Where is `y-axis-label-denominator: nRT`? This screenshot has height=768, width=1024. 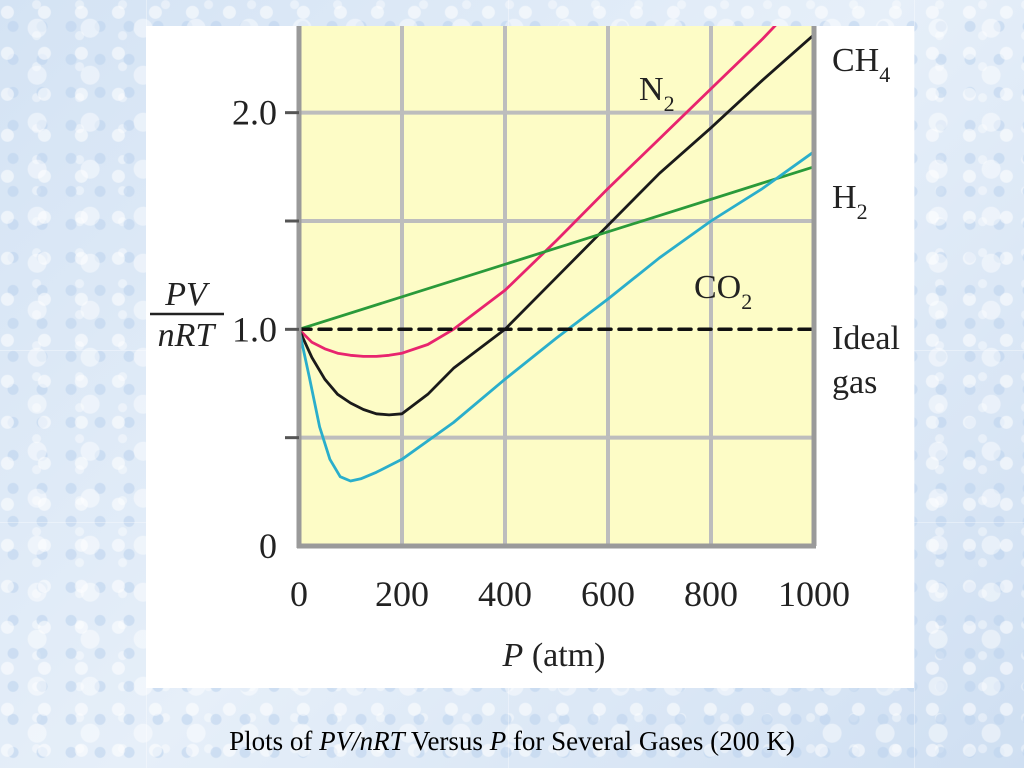
y-axis-label-denominator: nRT is located at coordinates (187, 335).